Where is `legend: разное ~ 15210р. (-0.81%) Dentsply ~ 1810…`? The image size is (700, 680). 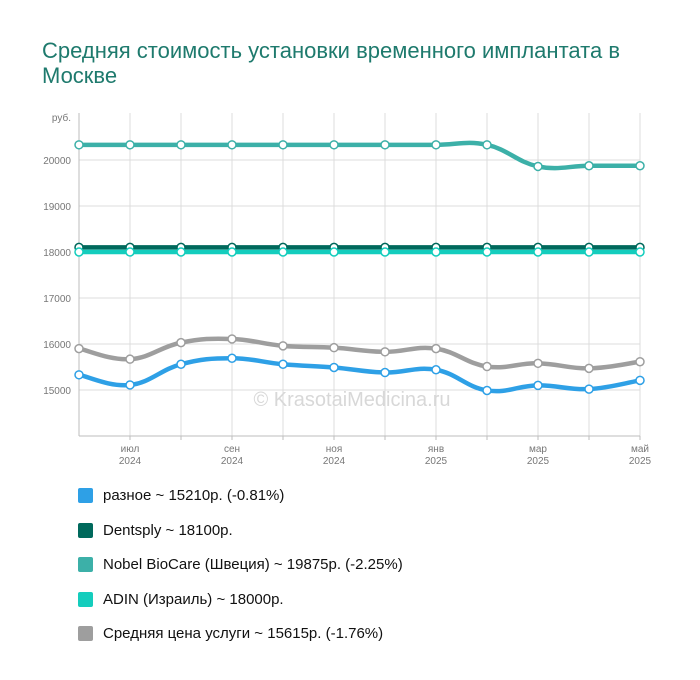 legend: разное ~ 15210р. (-0.81%) Dentsply ~ 1810… is located at coordinates (240, 570).